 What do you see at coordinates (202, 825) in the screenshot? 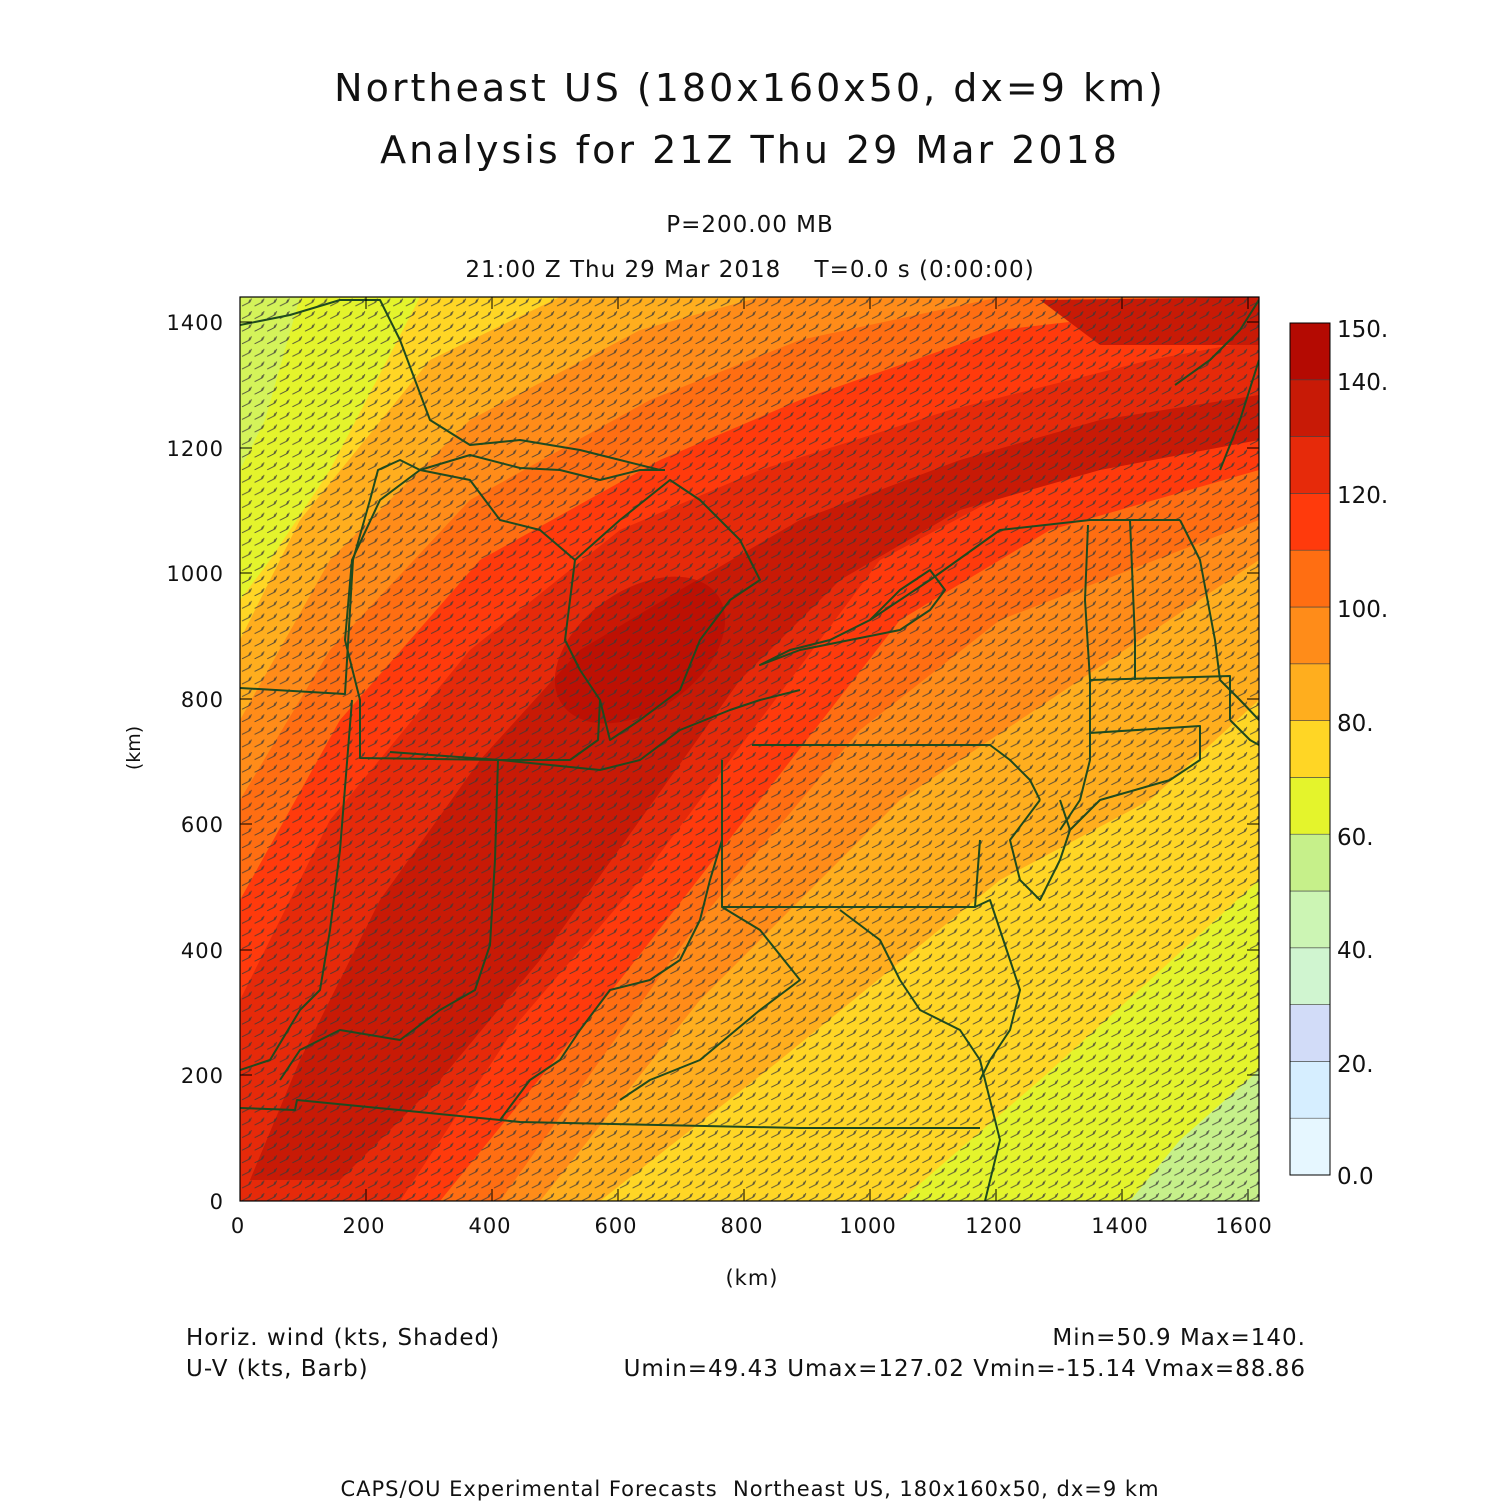
I see `y-tick-600: 600` at bounding box center [202, 825].